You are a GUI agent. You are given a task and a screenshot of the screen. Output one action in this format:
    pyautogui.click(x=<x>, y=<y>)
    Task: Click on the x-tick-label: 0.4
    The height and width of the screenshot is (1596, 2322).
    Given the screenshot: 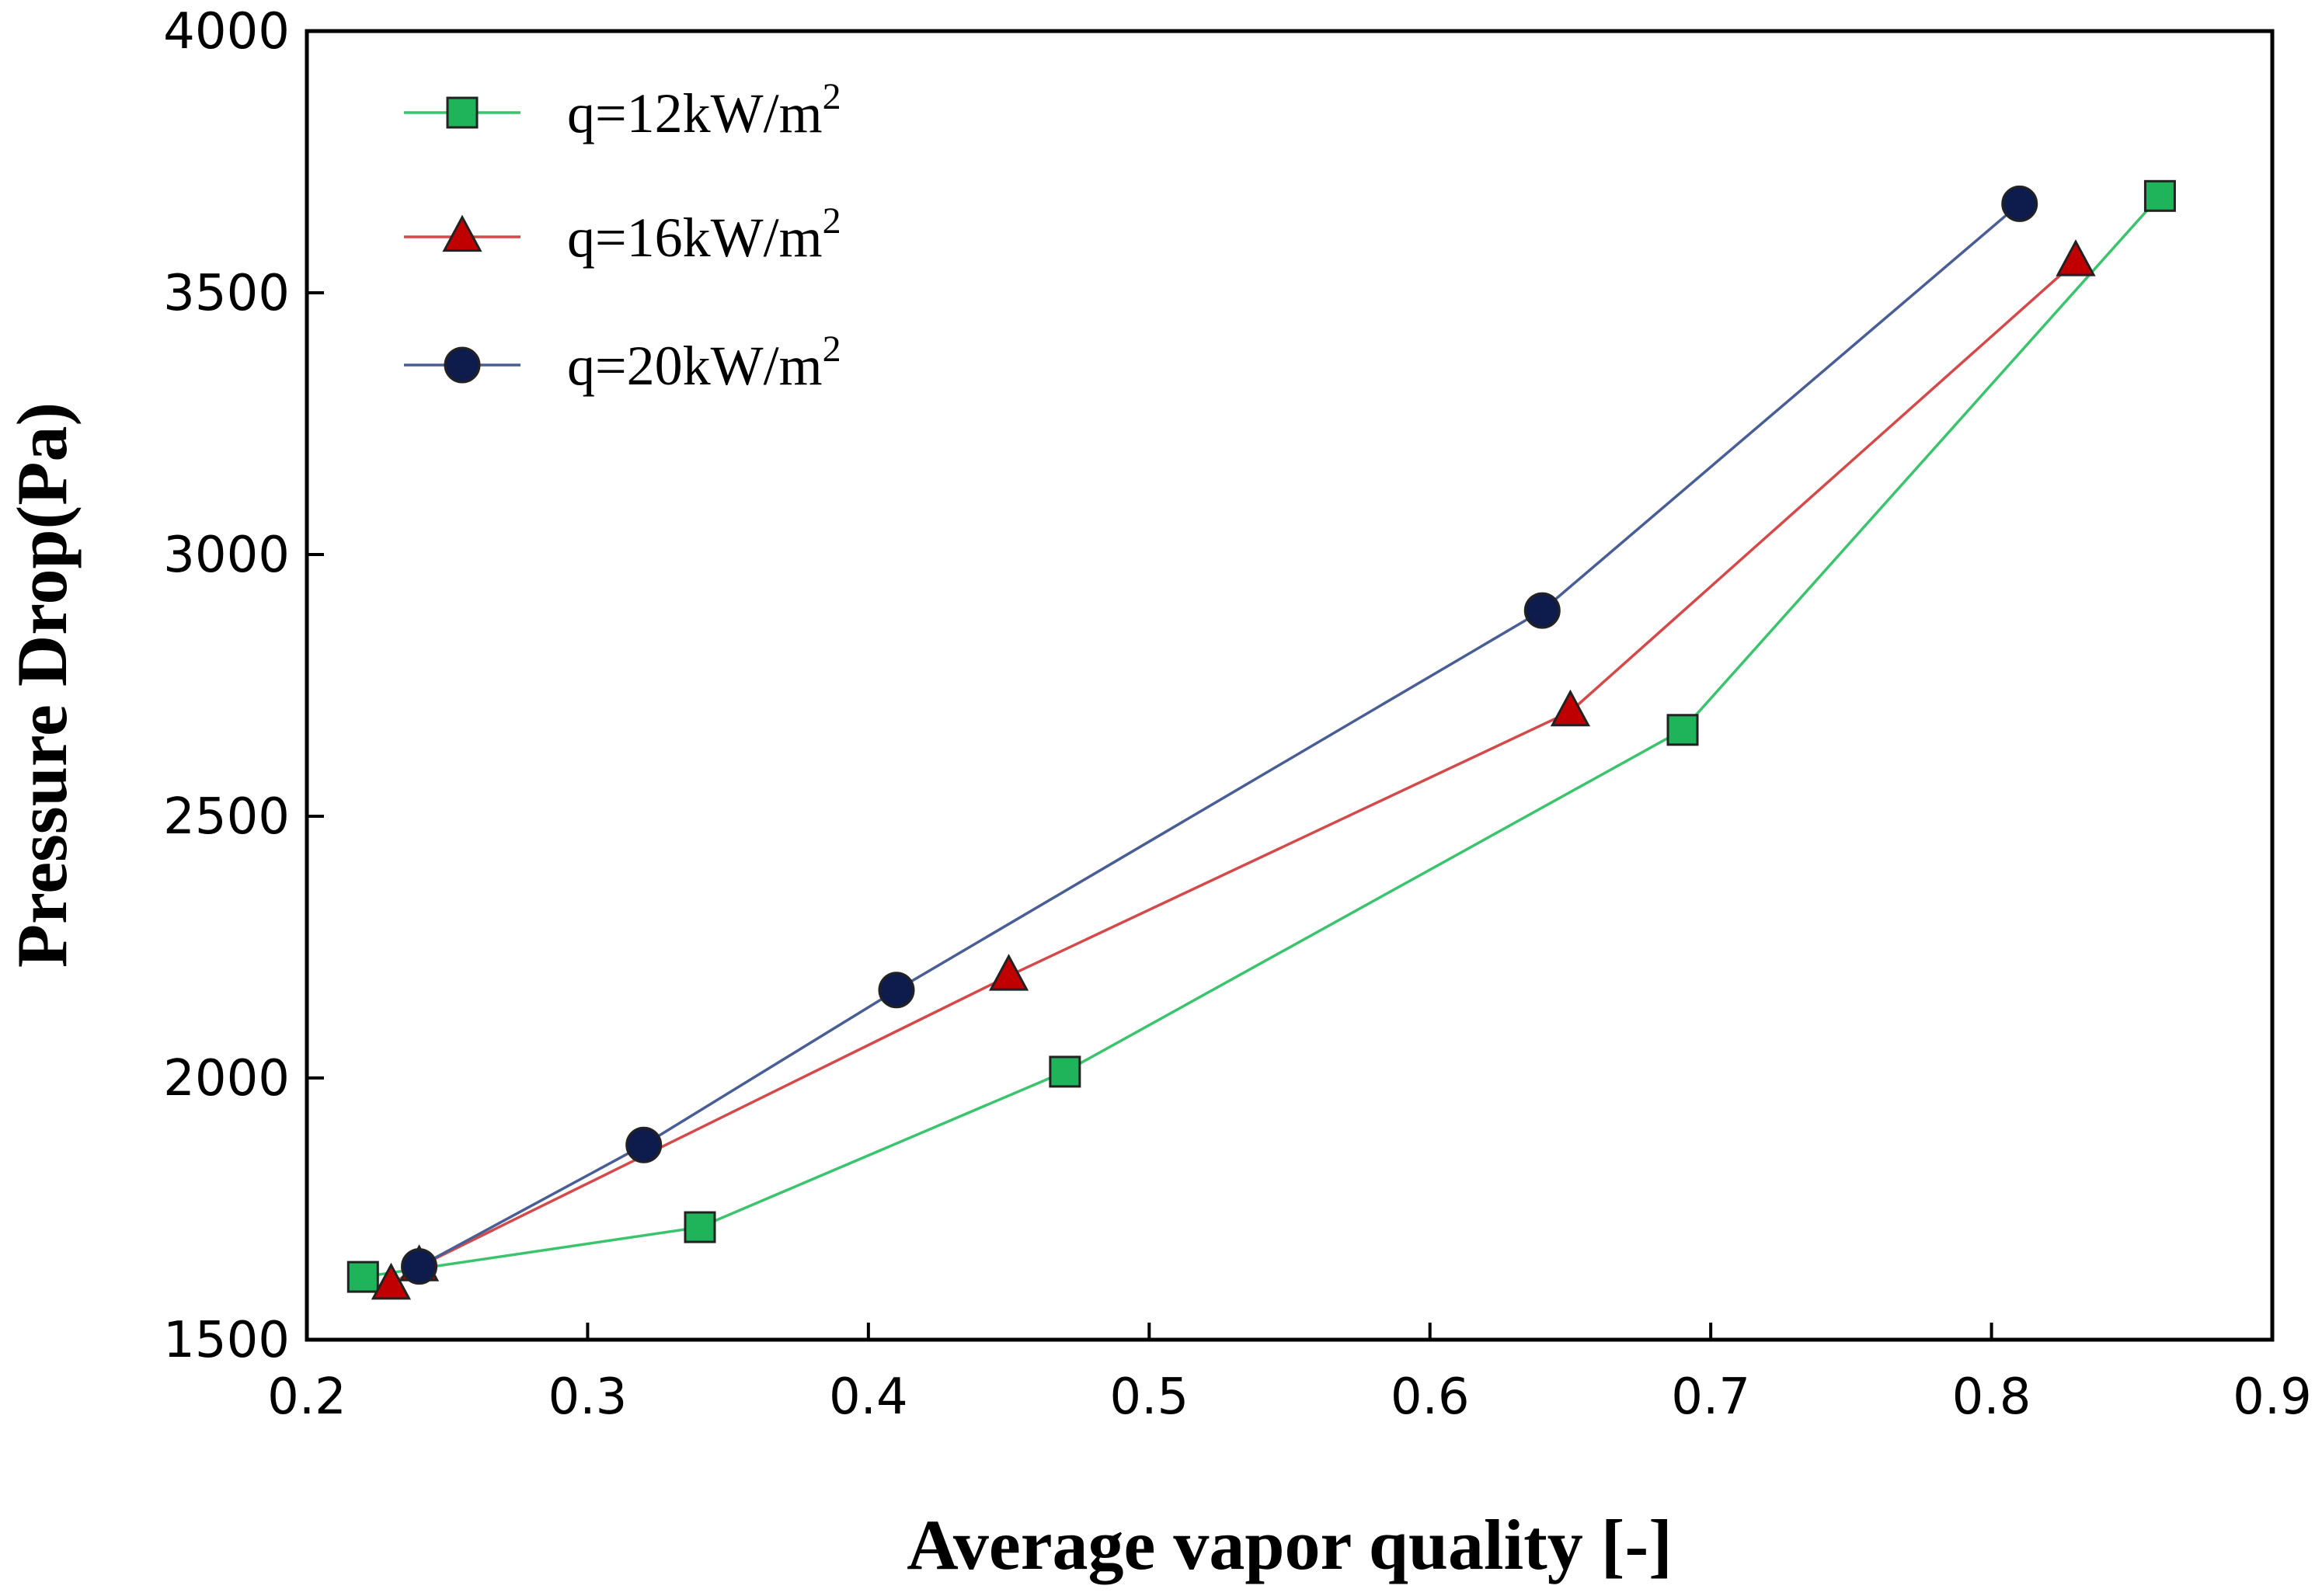 What is the action you would take?
    pyautogui.click(x=868, y=1397)
    